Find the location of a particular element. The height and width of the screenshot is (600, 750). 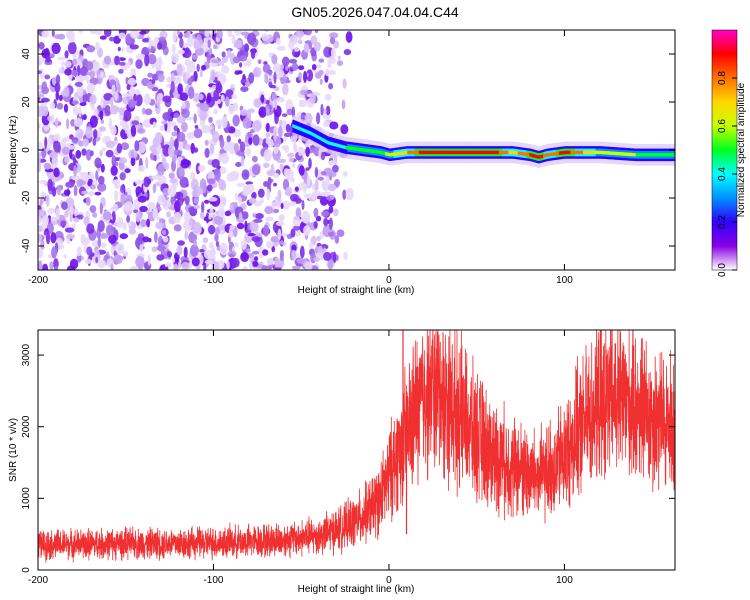

snr-xlabel: Height of straight line (km) is located at coordinates (356, 589).